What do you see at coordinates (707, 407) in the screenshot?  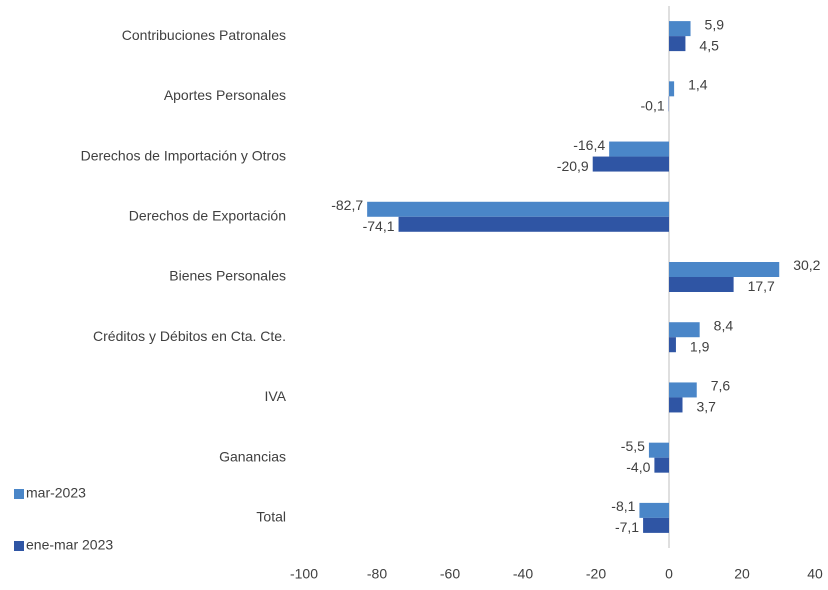 I see `data-label: 3,7` at bounding box center [707, 407].